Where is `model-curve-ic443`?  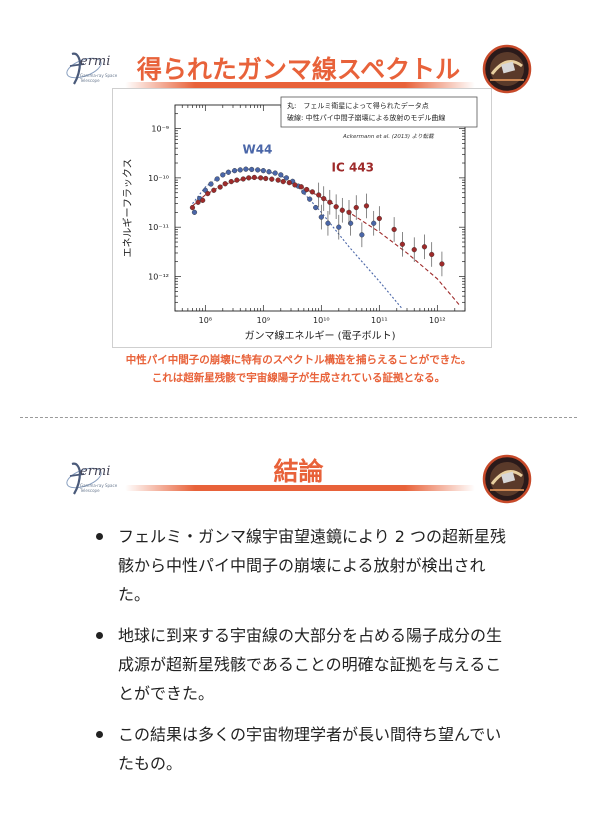 model-curve-ic443 is located at coordinates (326, 242).